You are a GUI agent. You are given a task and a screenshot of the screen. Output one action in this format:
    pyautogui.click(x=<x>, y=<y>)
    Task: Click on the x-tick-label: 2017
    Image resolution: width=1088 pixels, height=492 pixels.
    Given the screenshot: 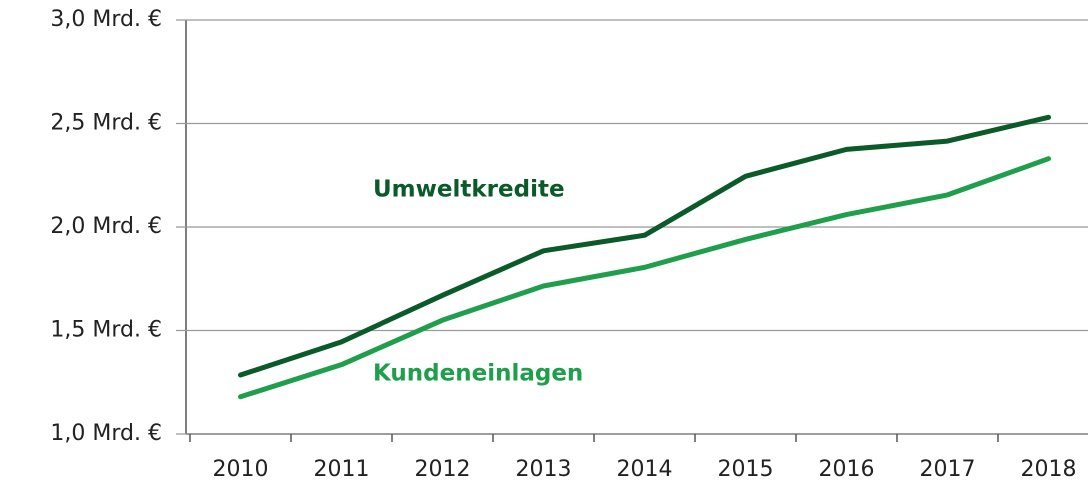 What is the action you would take?
    pyautogui.click(x=948, y=469)
    